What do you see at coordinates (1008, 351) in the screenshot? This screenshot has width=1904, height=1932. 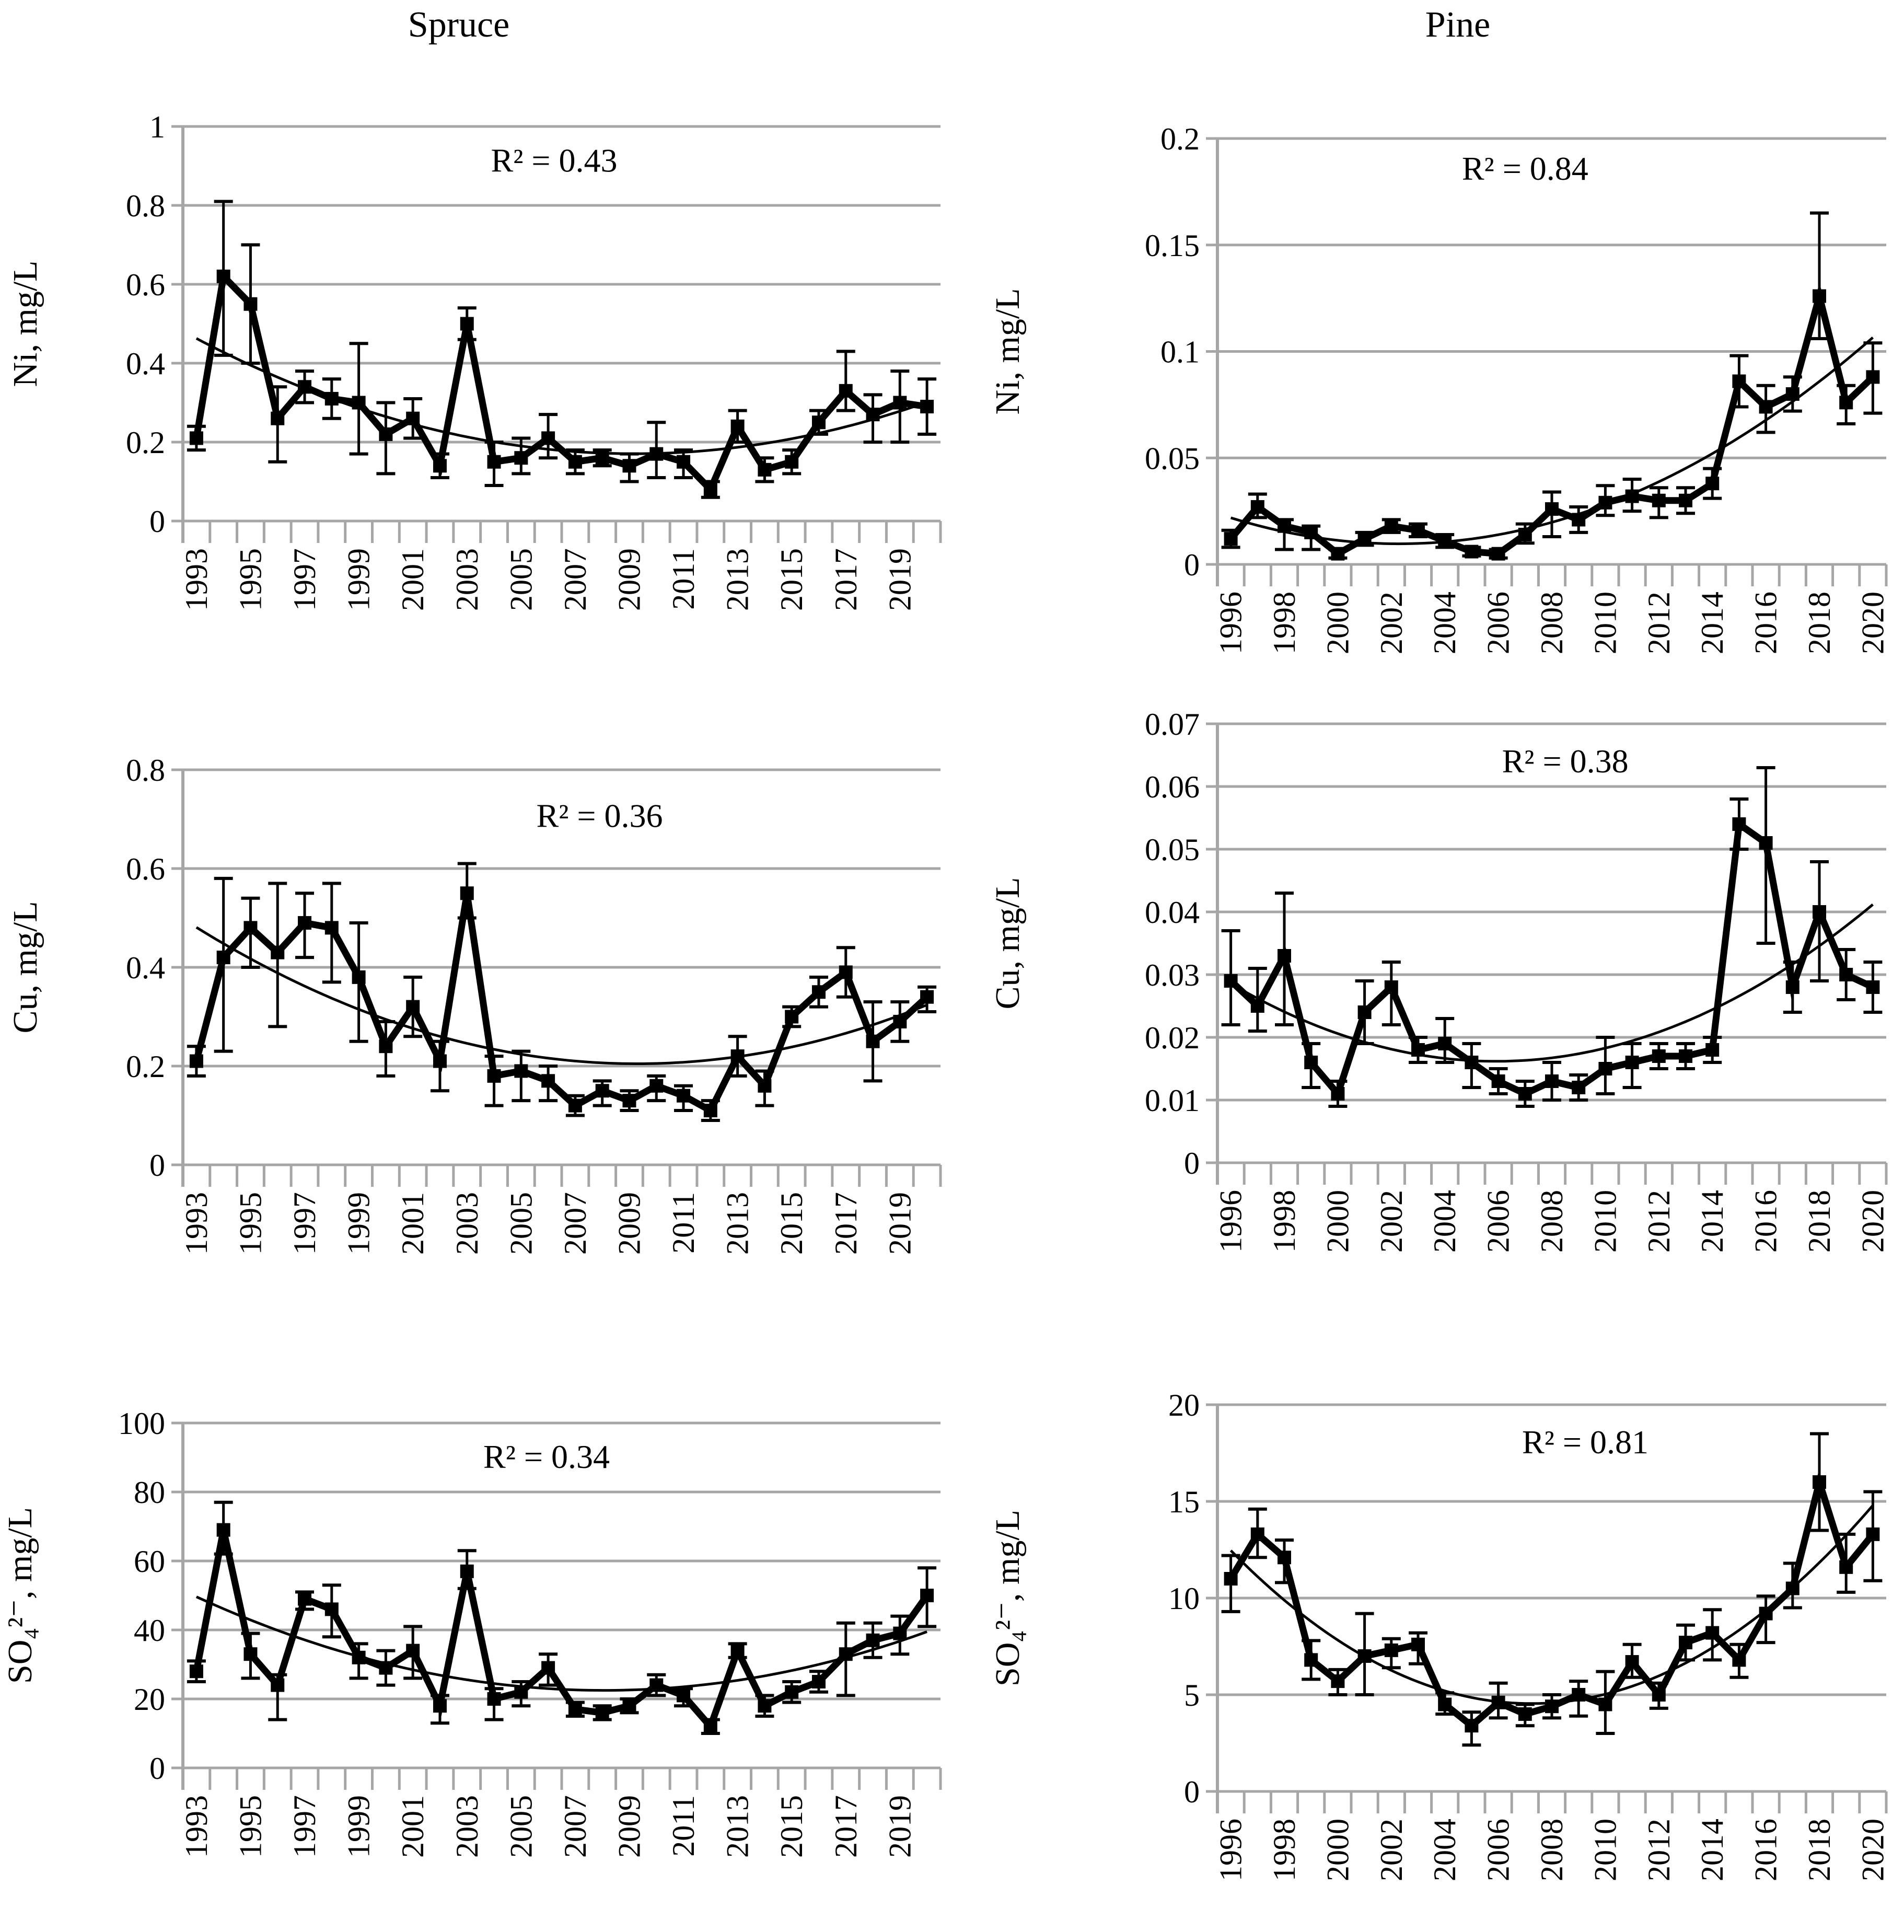 I see `y-axis-title: Ni, mg/L` at bounding box center [1008, 351].